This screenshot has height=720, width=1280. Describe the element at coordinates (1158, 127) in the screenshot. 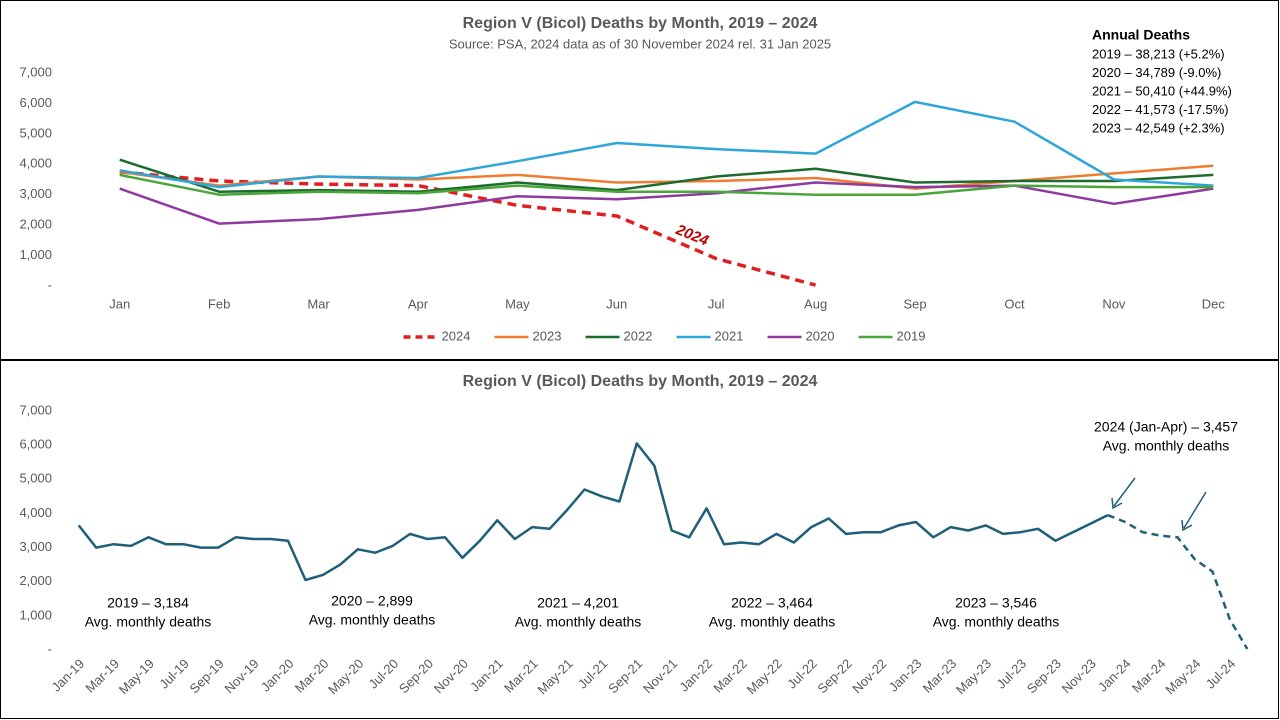

I see `annual-line: 2023 – 42,549 (+2.3%)` at that location.